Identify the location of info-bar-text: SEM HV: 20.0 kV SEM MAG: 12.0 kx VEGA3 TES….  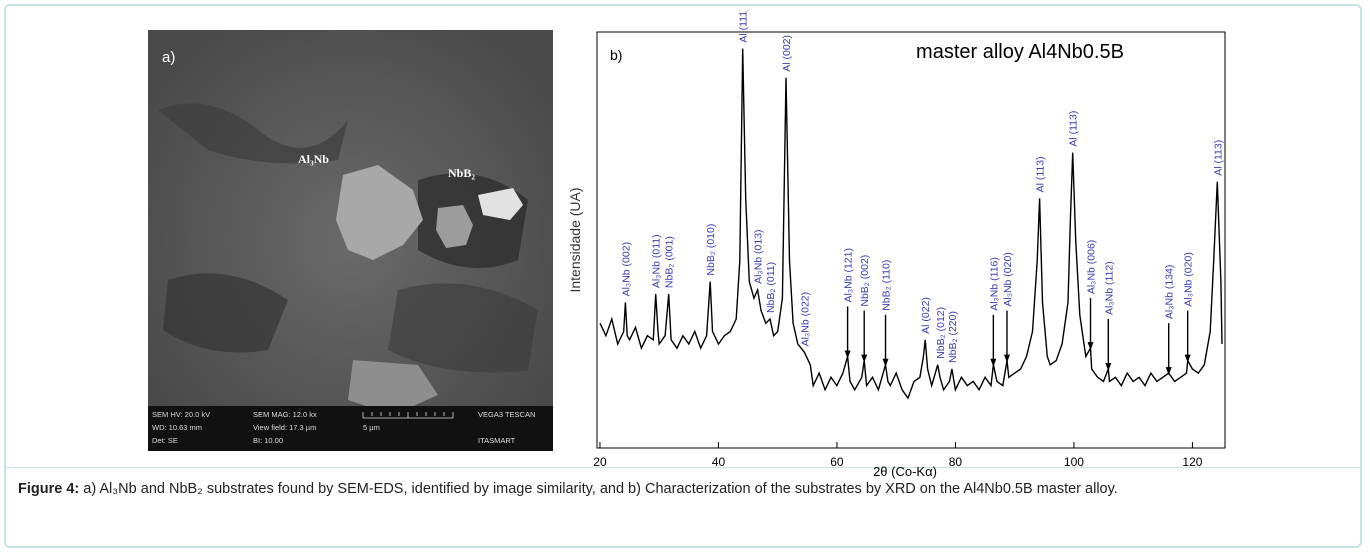
(343, 427).